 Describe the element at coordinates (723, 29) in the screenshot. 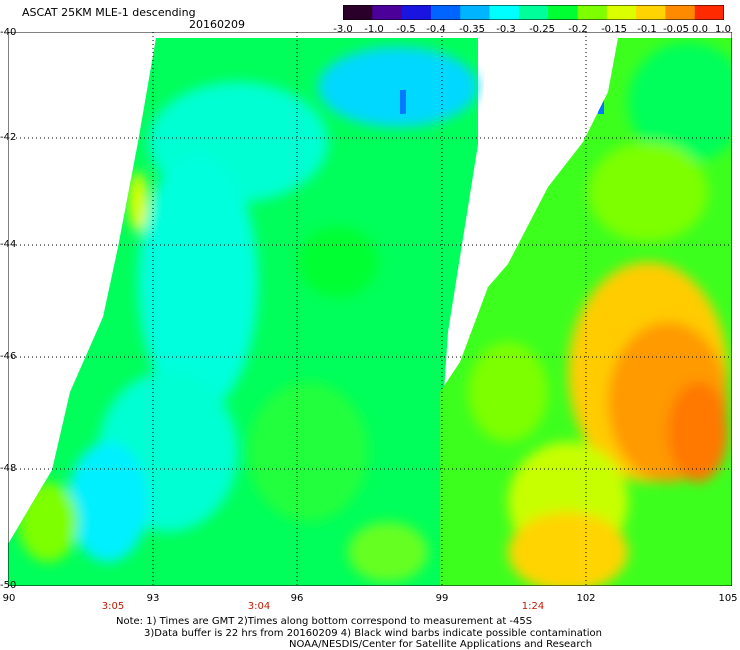

I see `colorbar-label: 1.0` at that location.